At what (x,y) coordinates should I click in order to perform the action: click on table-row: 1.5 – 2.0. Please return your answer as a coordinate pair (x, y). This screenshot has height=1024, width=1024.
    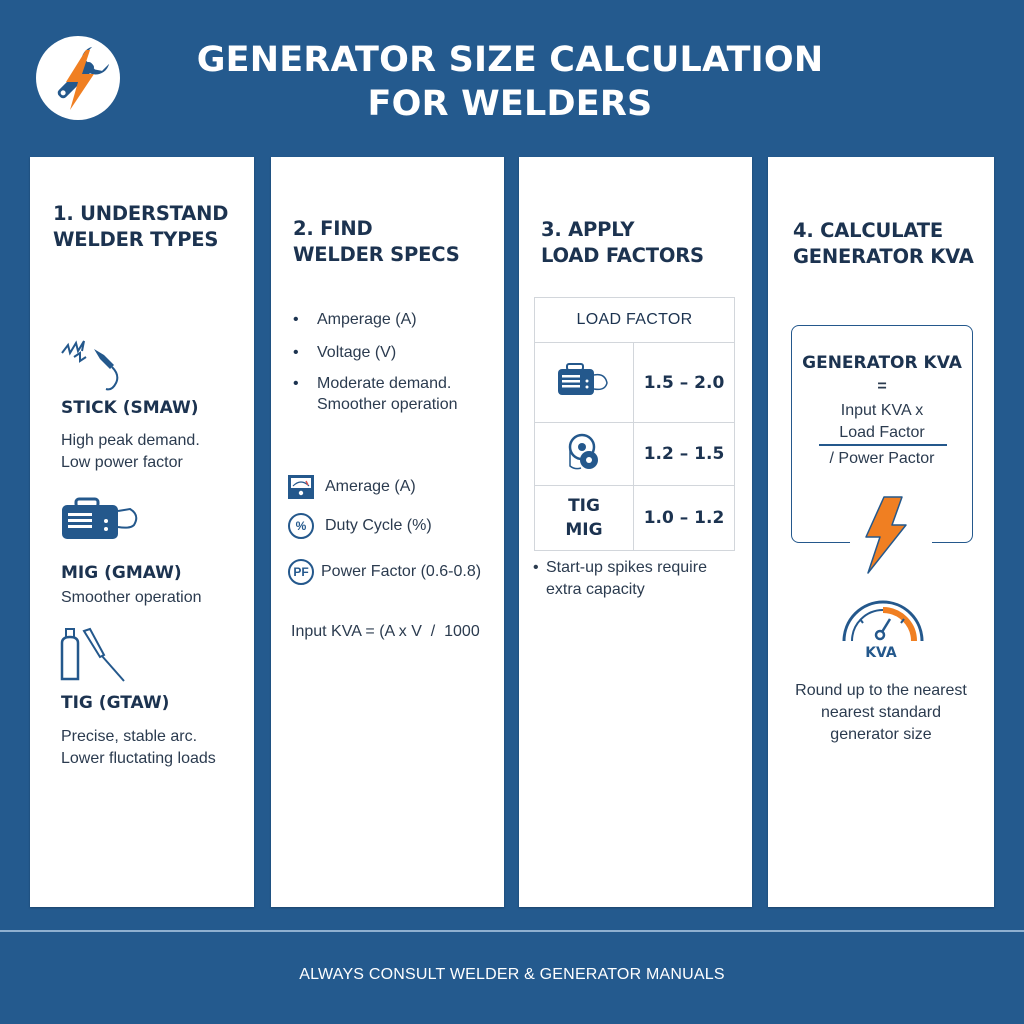
    Looking at the image, I should click on (634, 382).